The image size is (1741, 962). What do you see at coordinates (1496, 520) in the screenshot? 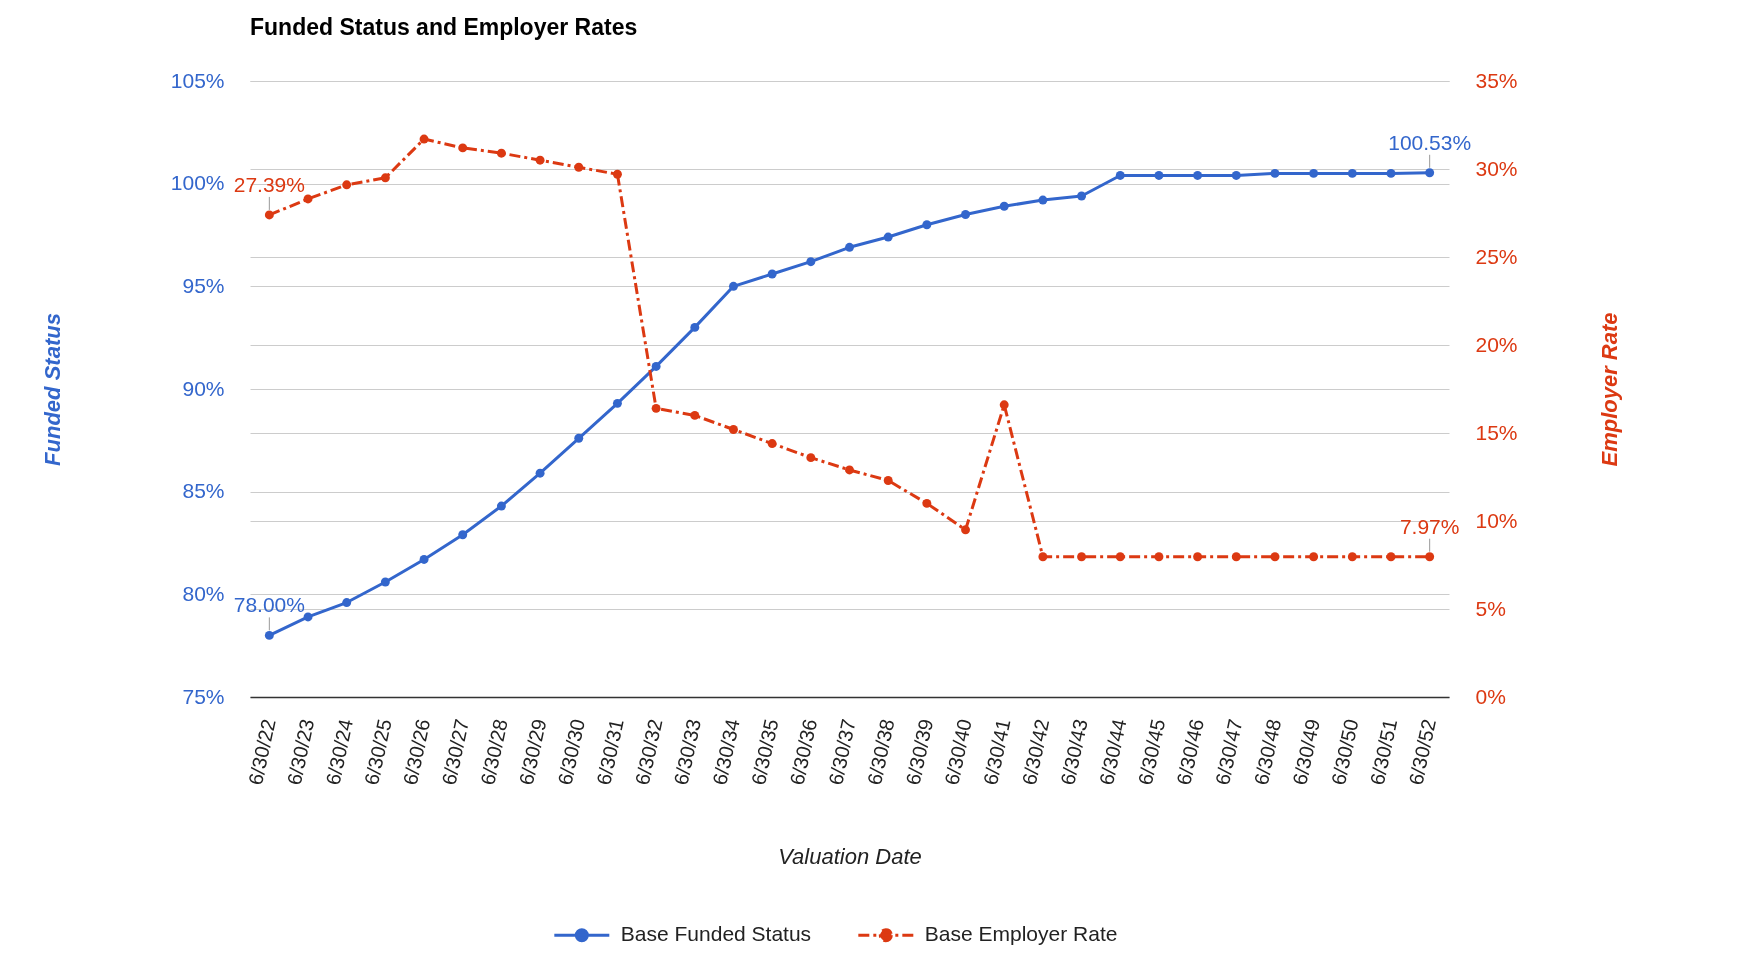
I see `y2-tick-label: 10%` at bounding box center [1496, 520].